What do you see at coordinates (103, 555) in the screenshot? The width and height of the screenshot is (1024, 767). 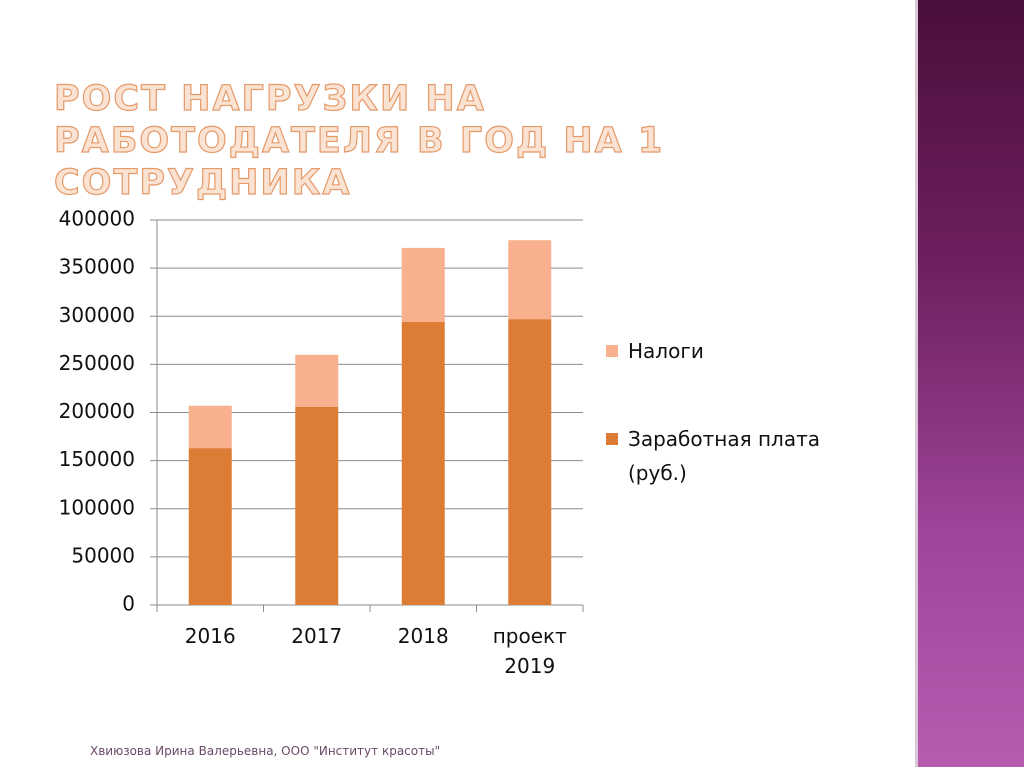 I see `y-tick-label: 50000` at bounding box center [103, 555].